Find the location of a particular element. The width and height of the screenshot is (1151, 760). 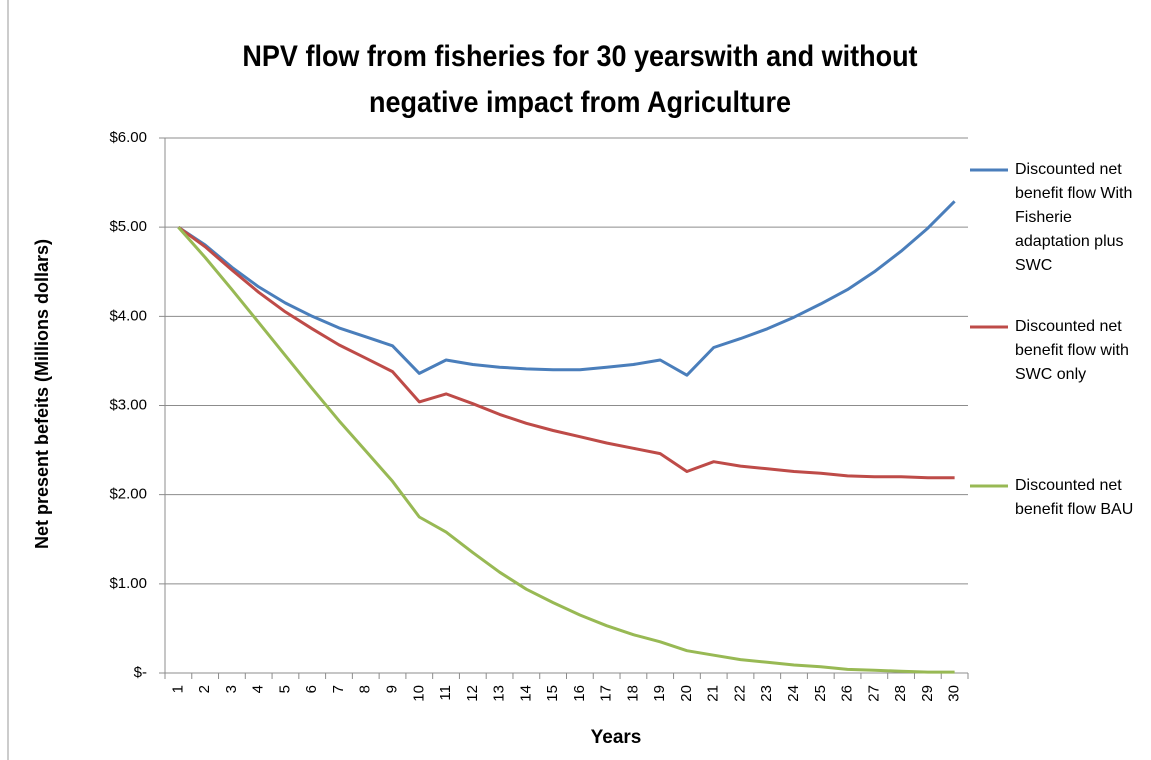

x-tick-label: 28 is located at coordinates (900, 693).